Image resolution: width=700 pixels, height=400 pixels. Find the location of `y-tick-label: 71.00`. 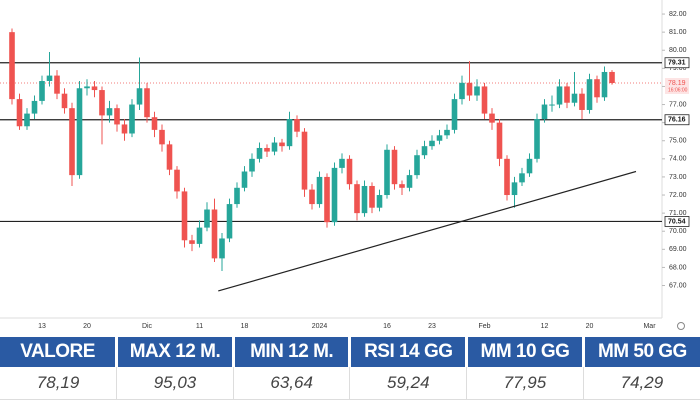

y-tick-label: 71.00 is located at coordinates (678, 213).